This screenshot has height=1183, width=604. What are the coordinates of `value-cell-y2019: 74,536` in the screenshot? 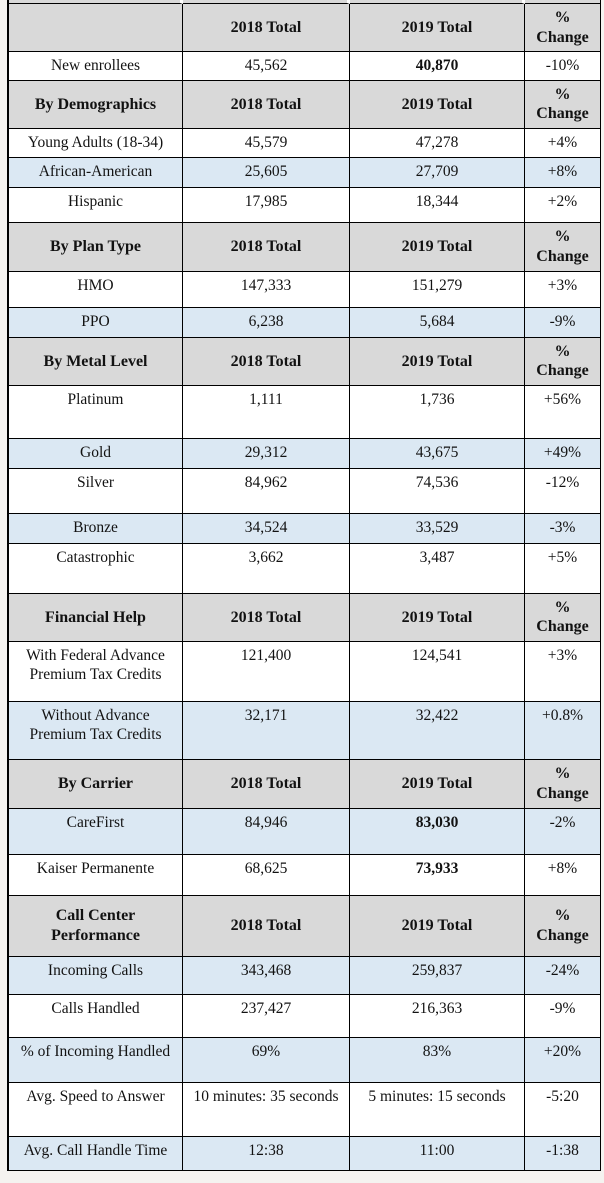 It's located at (437, 491).